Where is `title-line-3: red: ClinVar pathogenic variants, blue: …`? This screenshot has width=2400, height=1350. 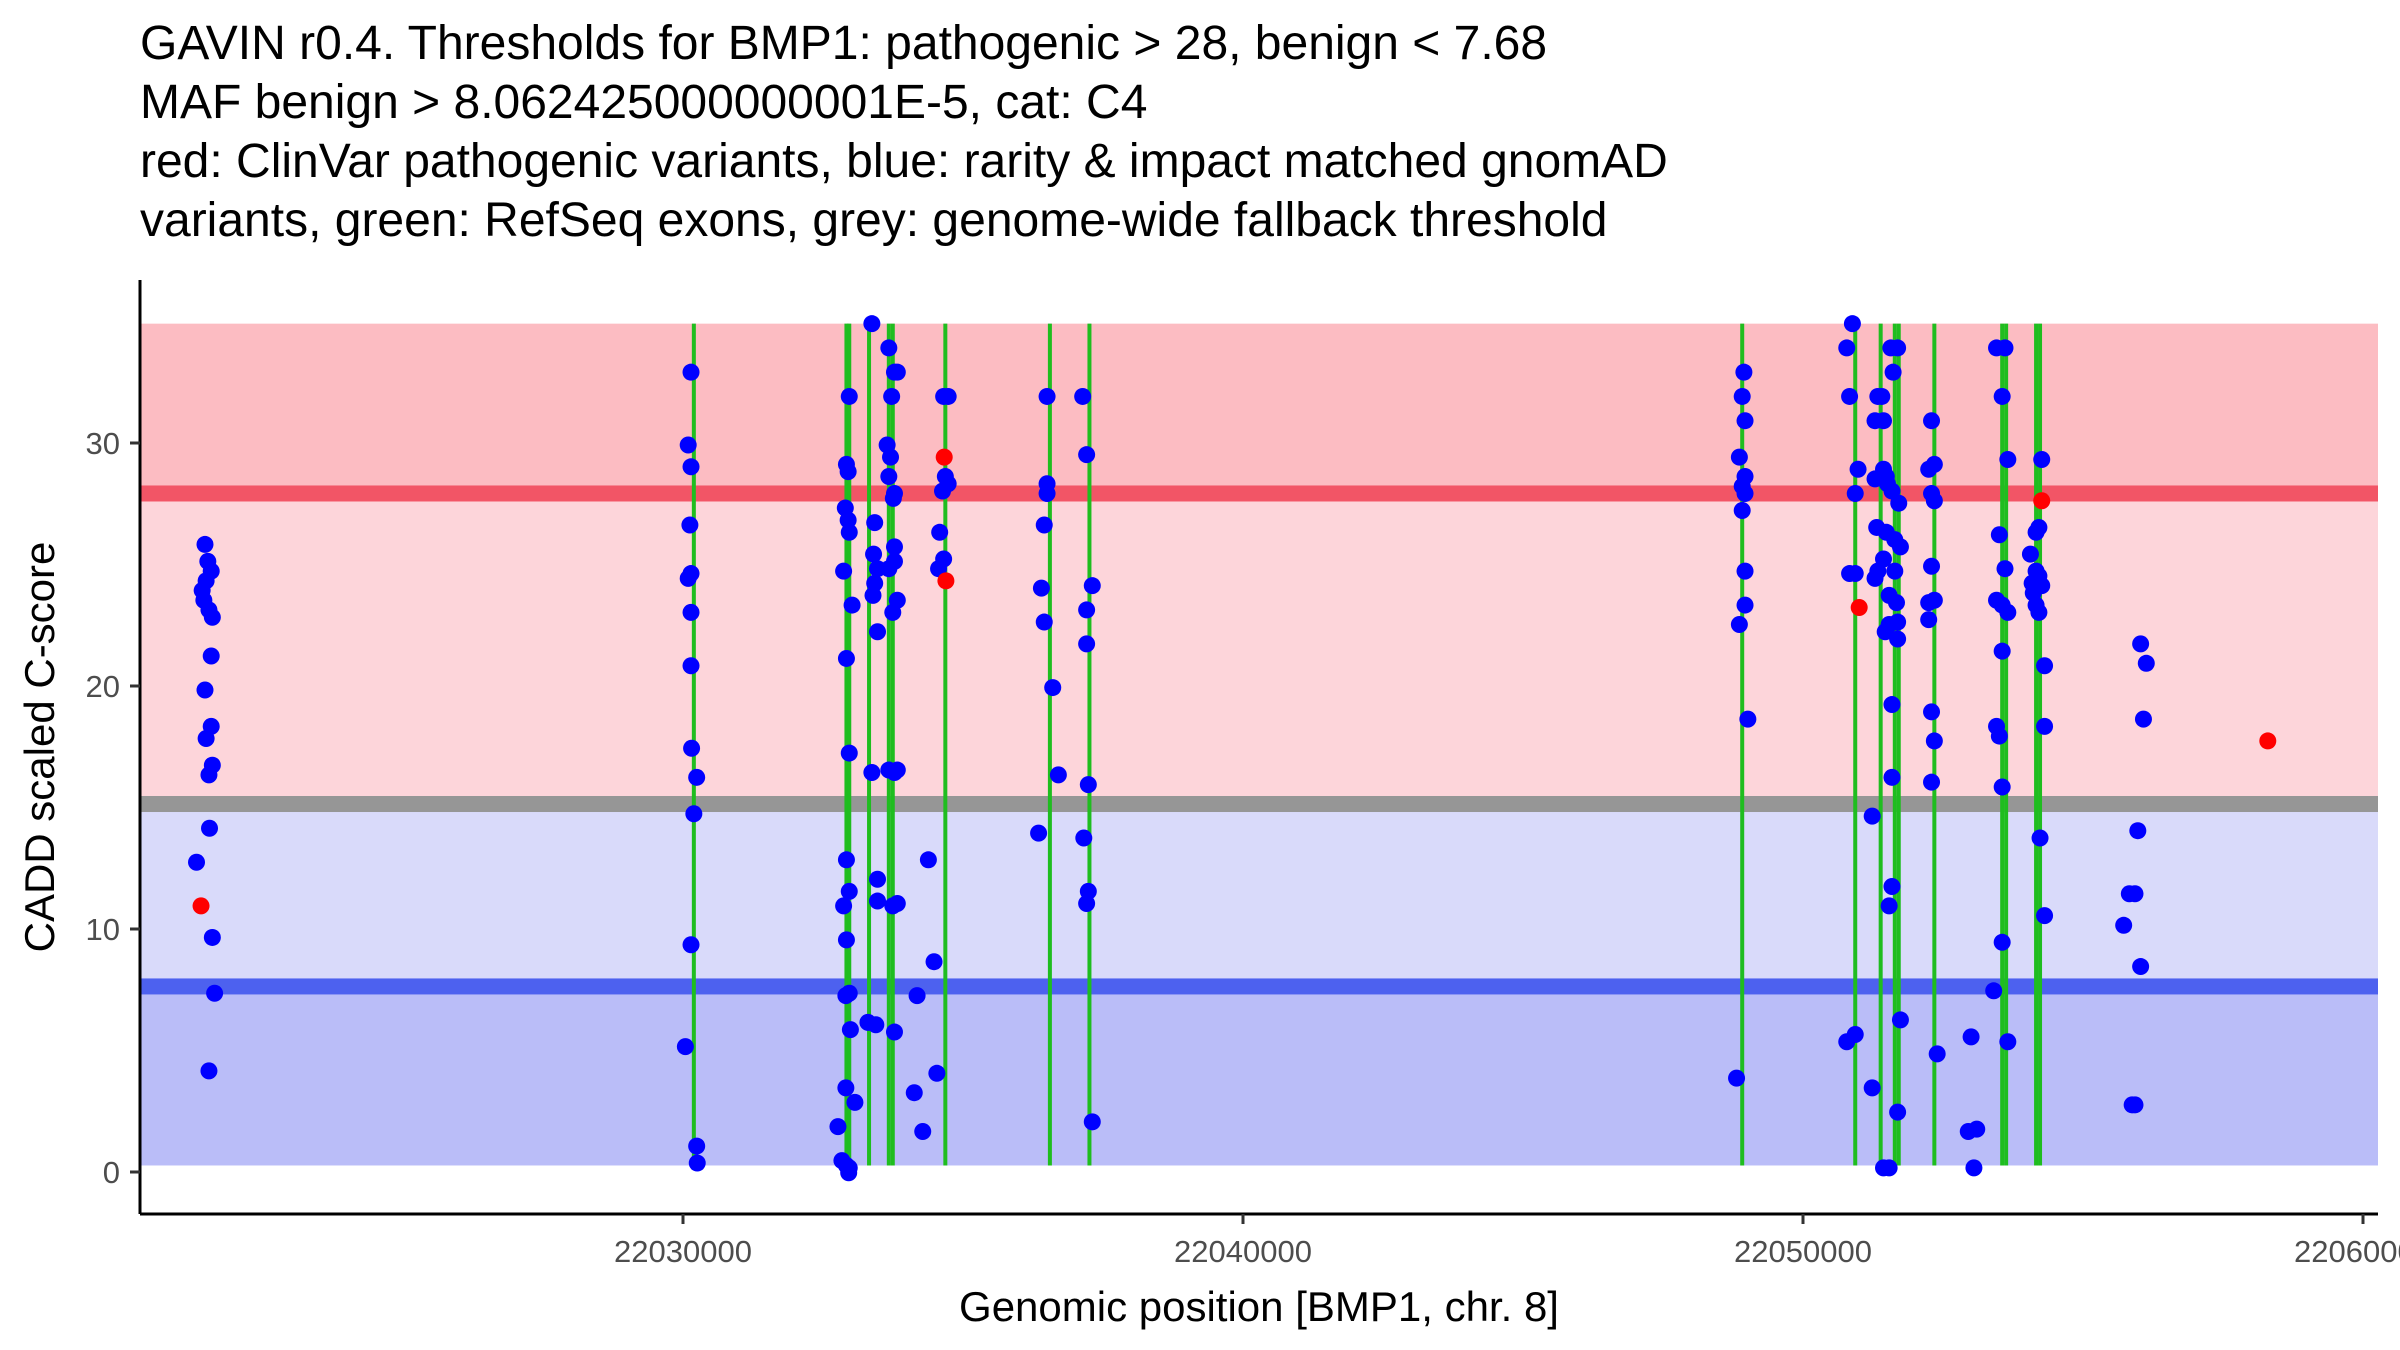
title-line-3: red: ClinVar pathogenic variants, blue: … is located at coordinates (904, 161).